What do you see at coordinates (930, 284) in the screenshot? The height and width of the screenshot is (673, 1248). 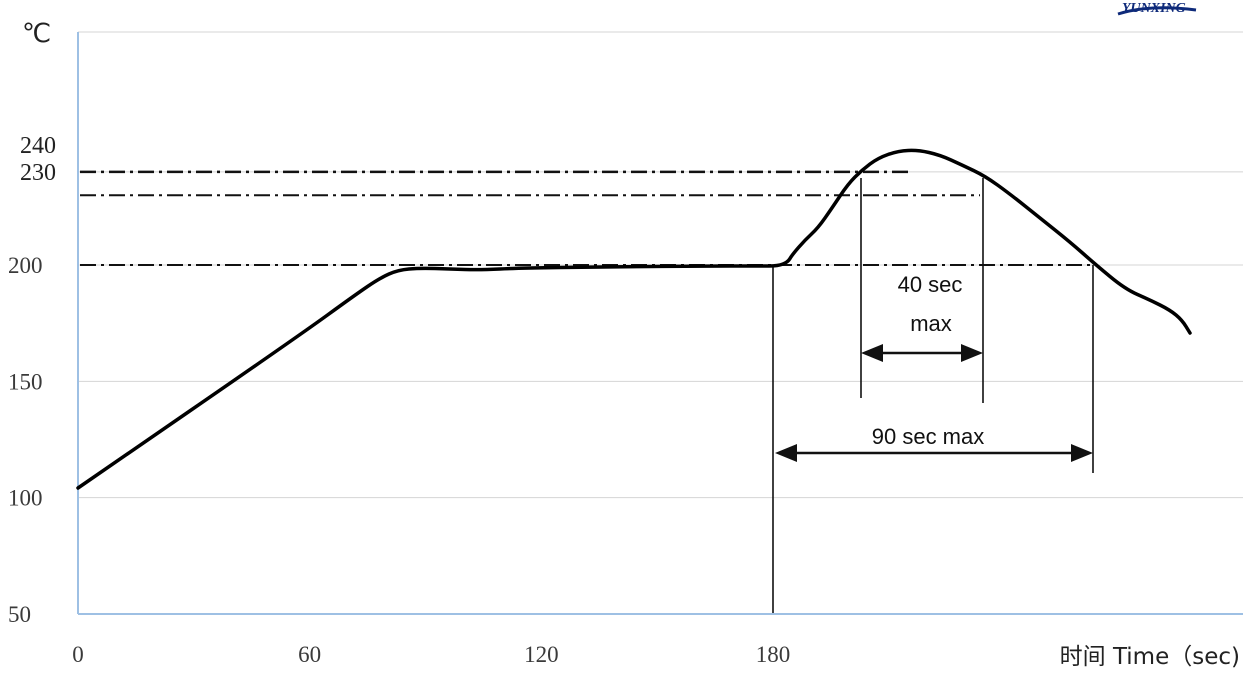 I see `annotation-40-sec-line1: 40 sec` at bounding box center [930, 284].